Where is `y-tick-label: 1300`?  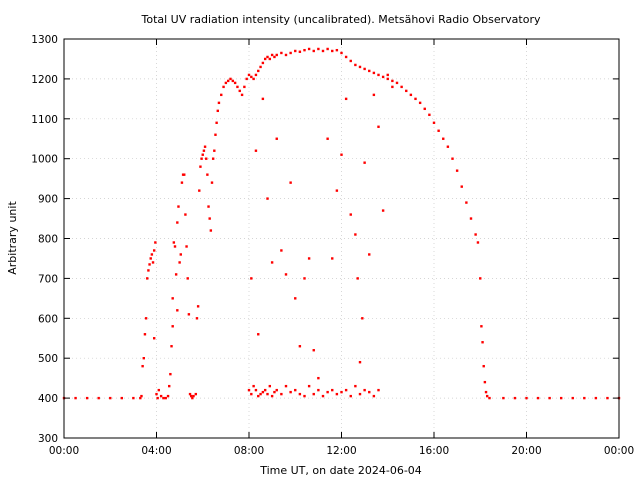 y-tick-label: 1300 is located at coordinates (44, 40).